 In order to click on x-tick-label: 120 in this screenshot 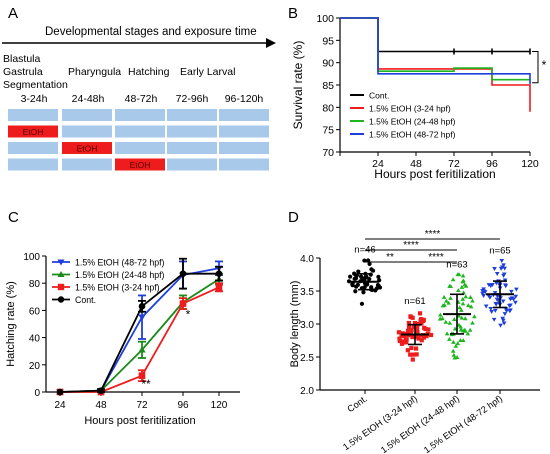, I will do `click(530, 164)`.